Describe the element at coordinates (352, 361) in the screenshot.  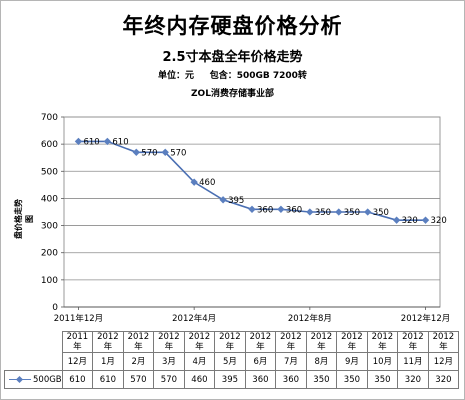
I see `table-header-month: 9月` at that location.